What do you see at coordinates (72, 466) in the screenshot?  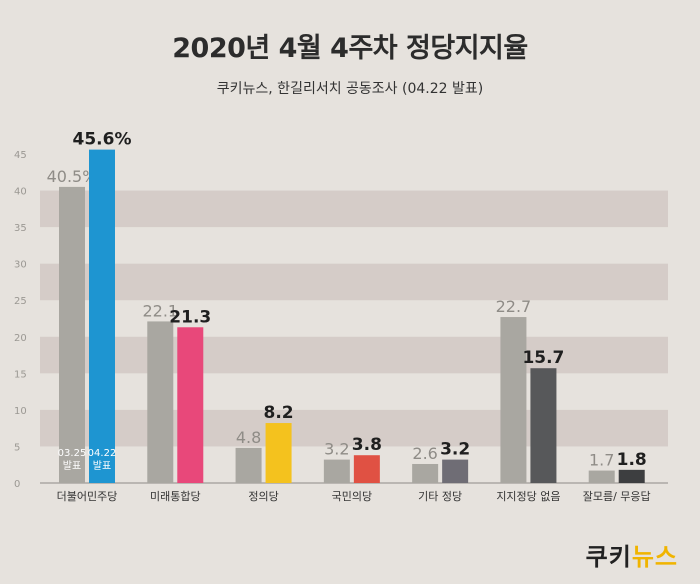 I see `bar-series-label-prev: 발표` at bounding box center [72, 466].